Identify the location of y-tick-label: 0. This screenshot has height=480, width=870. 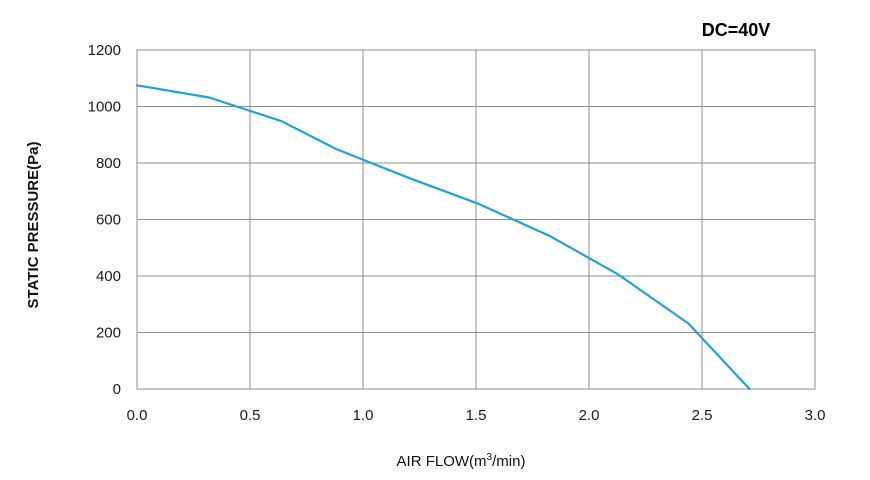
(117, 389).